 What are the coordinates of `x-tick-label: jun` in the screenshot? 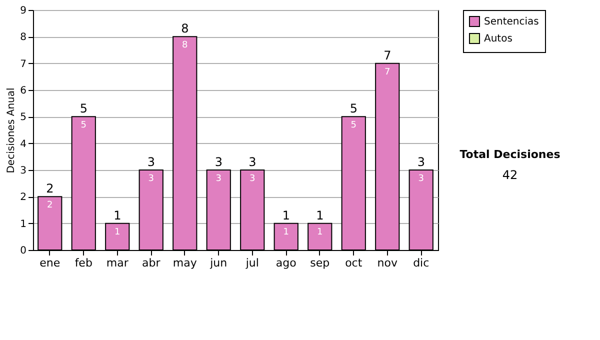 It's located at (218, 263).